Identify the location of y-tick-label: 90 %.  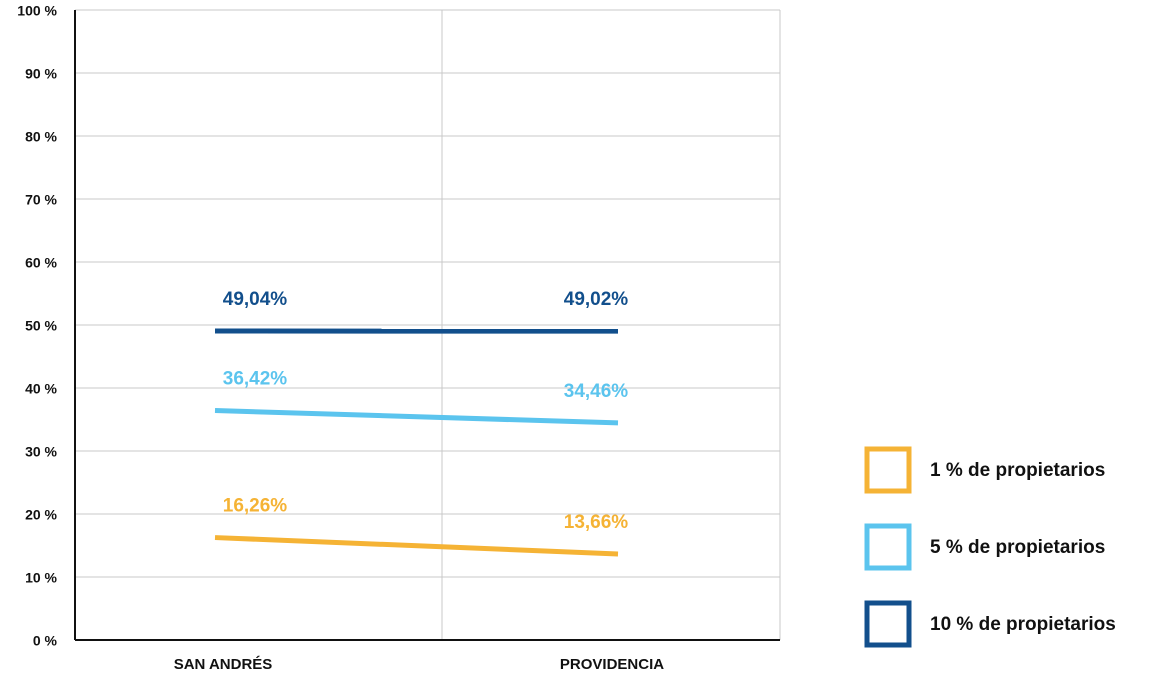
(41, 74).